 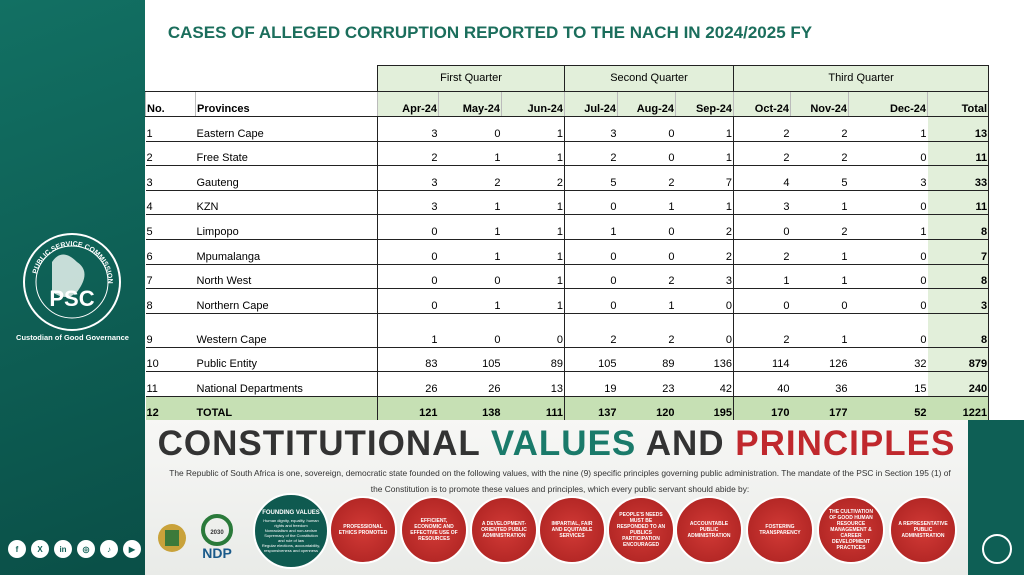 I want to click on column-header: Apr-24, so click(x=408, y=104).